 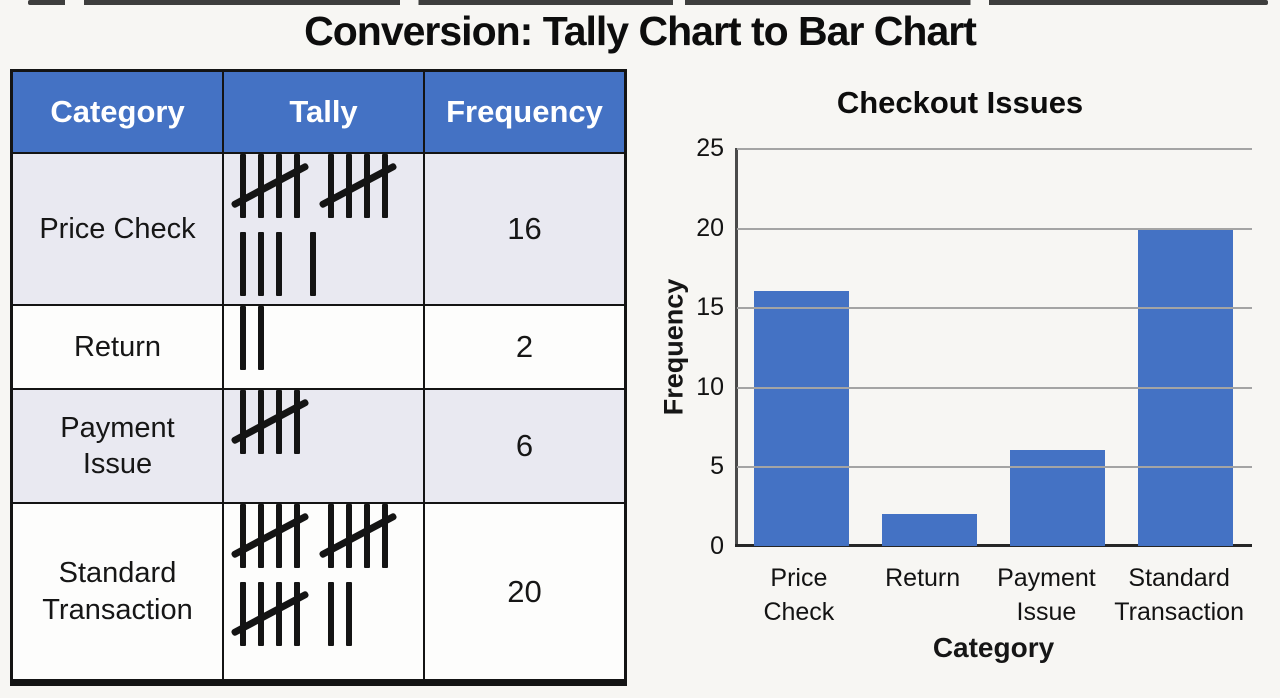 I want to click on y-tick-label-25: 25, so click(x=710, y=148).